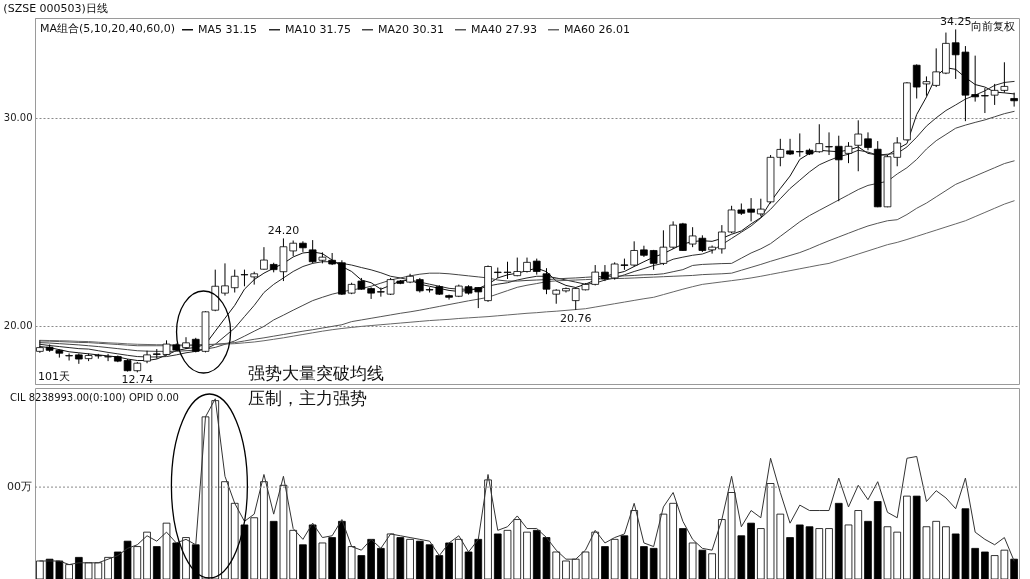  What do you see at coordinates (307, 398) in the screenshot?
I see `annotation: 压制，主力强势` at bounding box center [307, 398].